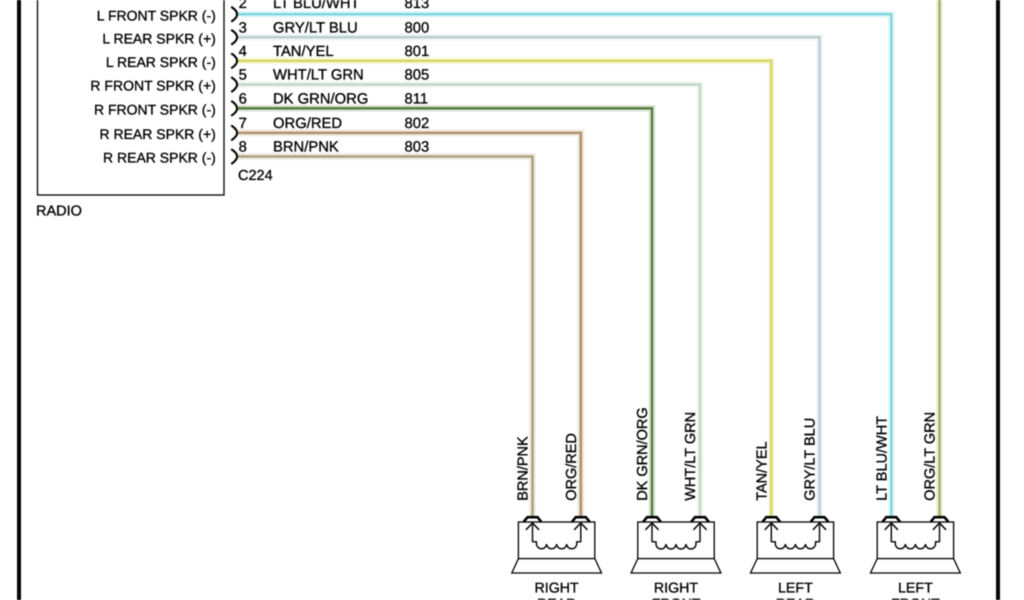  I want to click on svg-text: 8, so click(243, 148).